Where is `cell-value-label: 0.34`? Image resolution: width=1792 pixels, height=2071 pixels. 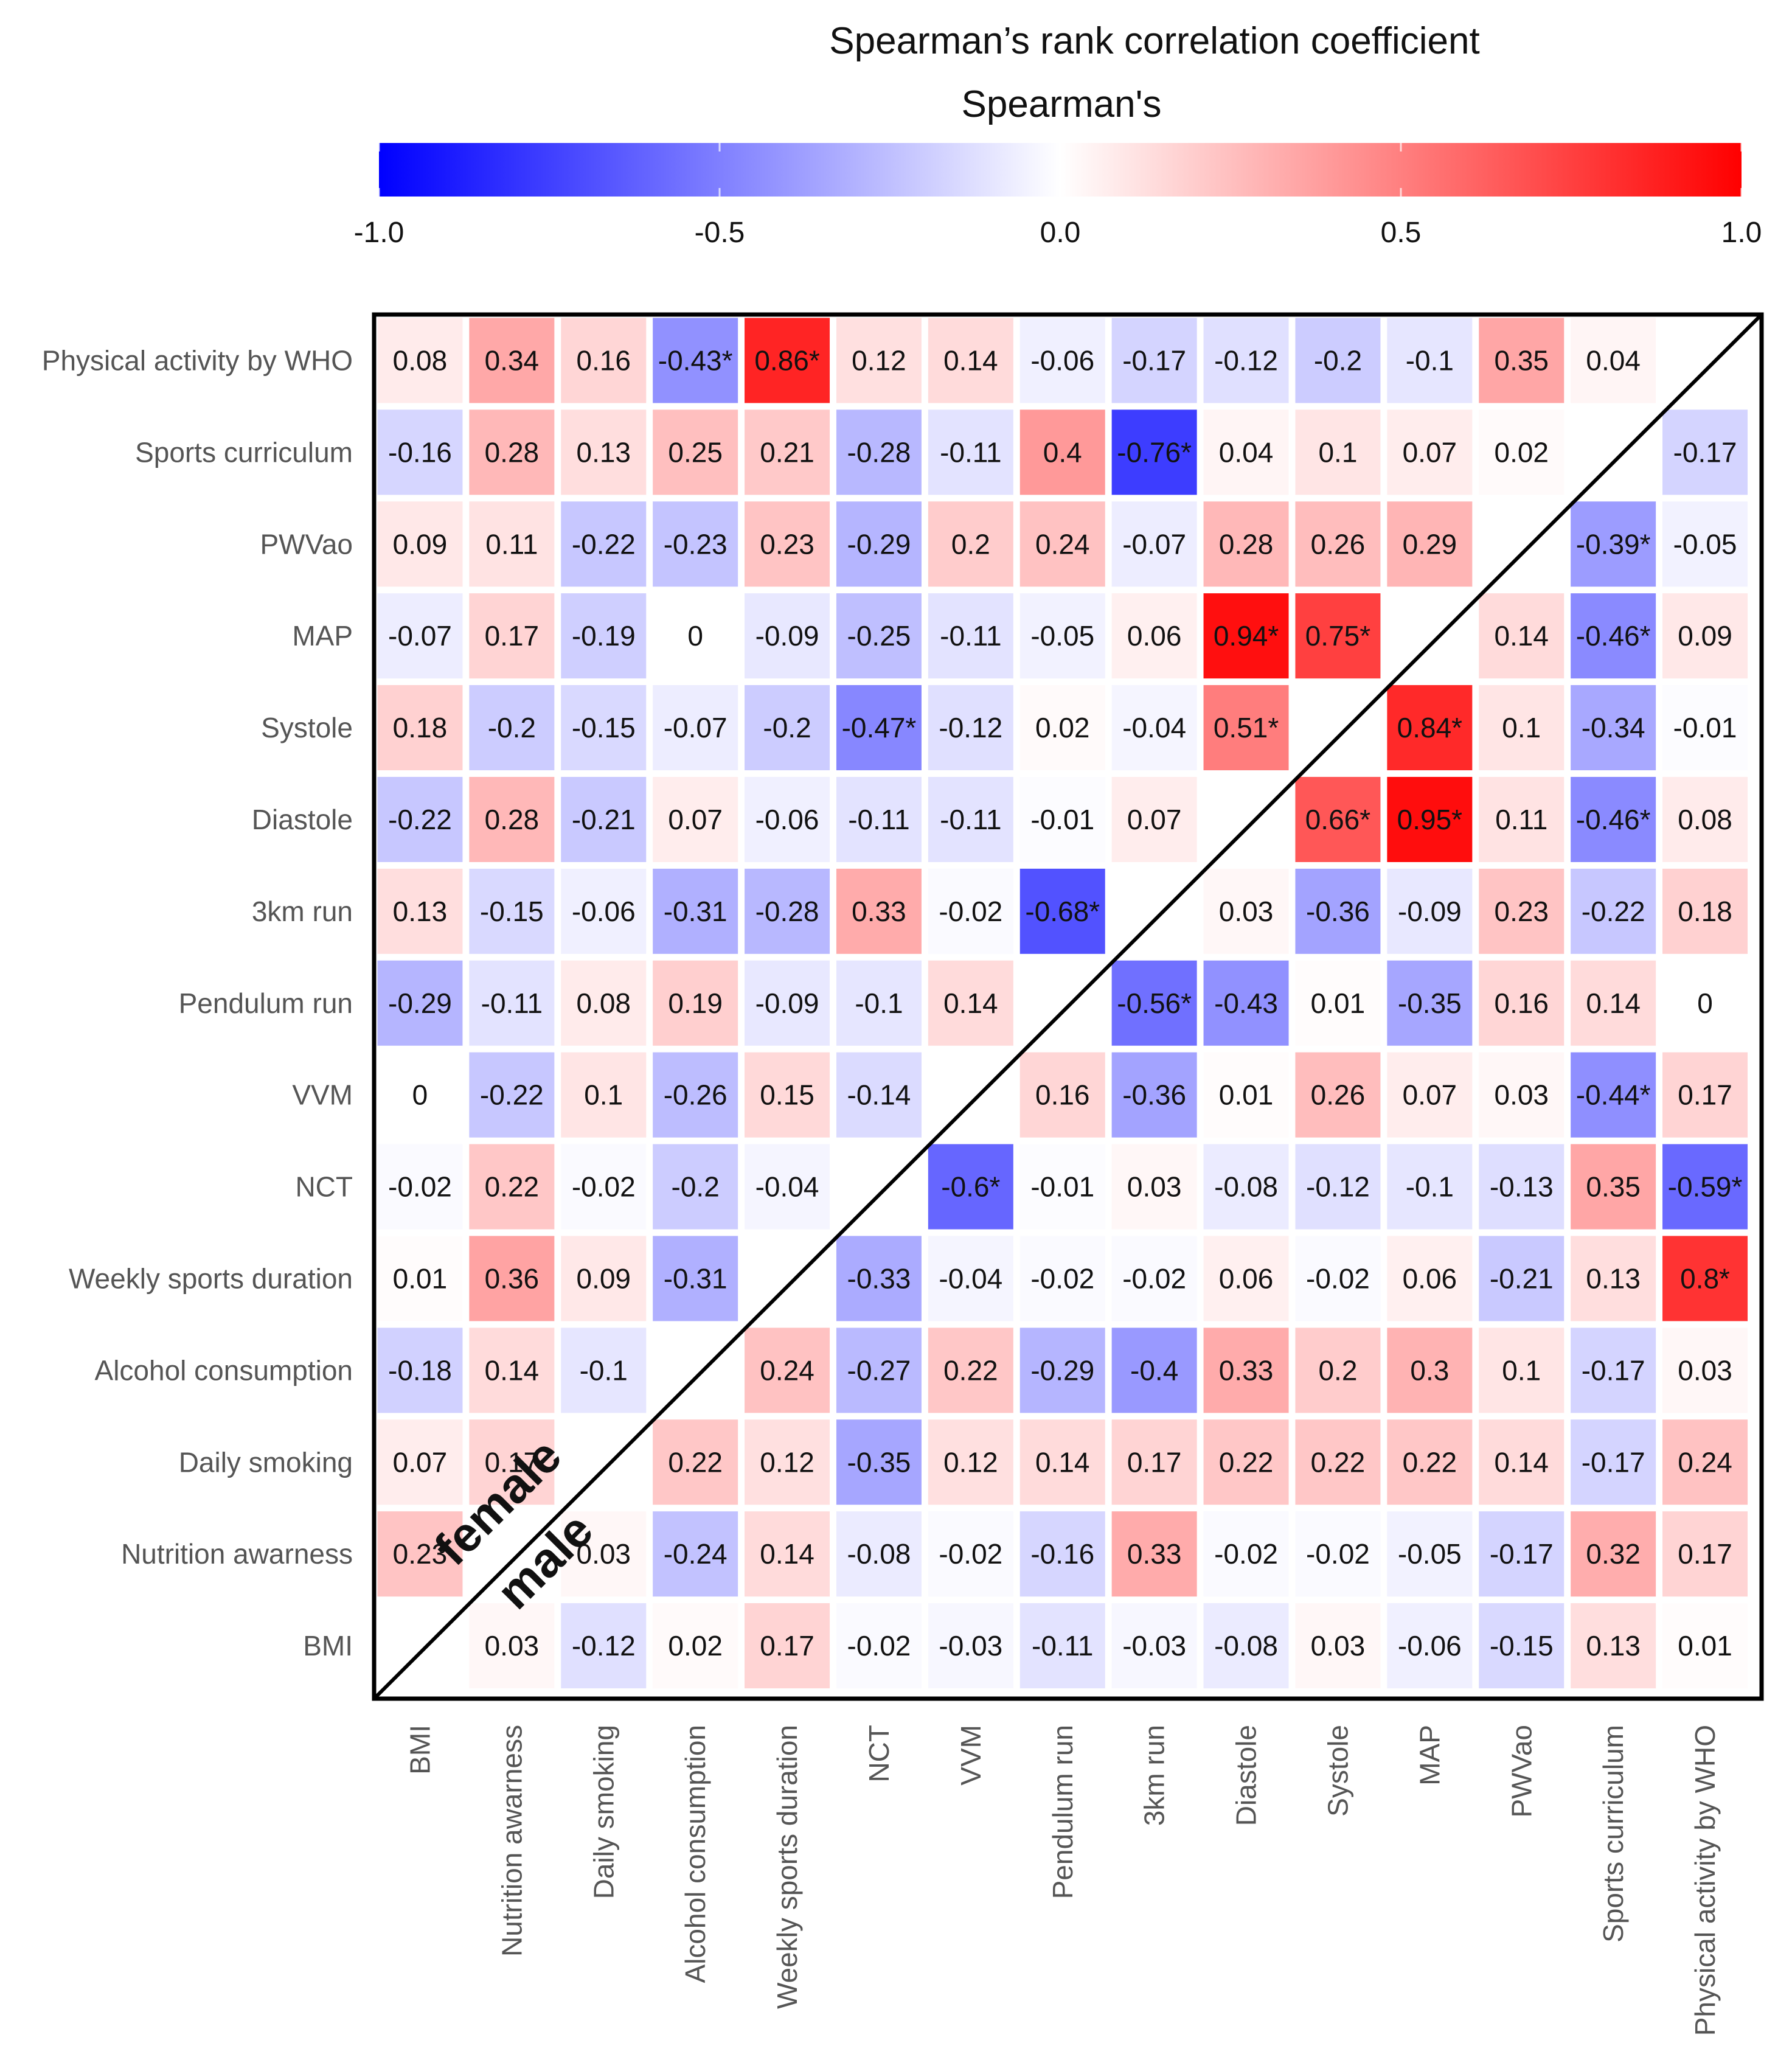 cell-value-label: 0.34 is located at coordinates (512, 360).